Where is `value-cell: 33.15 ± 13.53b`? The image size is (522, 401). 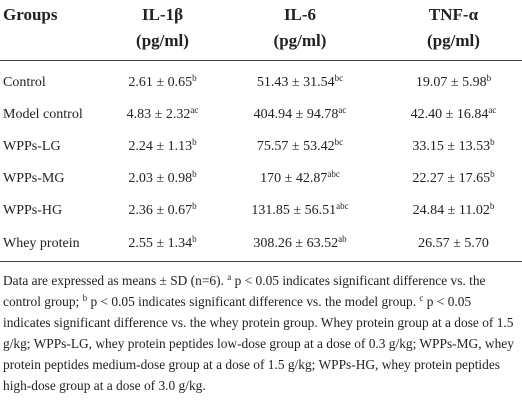
value-cell: 33.15 ± 13.53b is located at coordinates (453, 147).